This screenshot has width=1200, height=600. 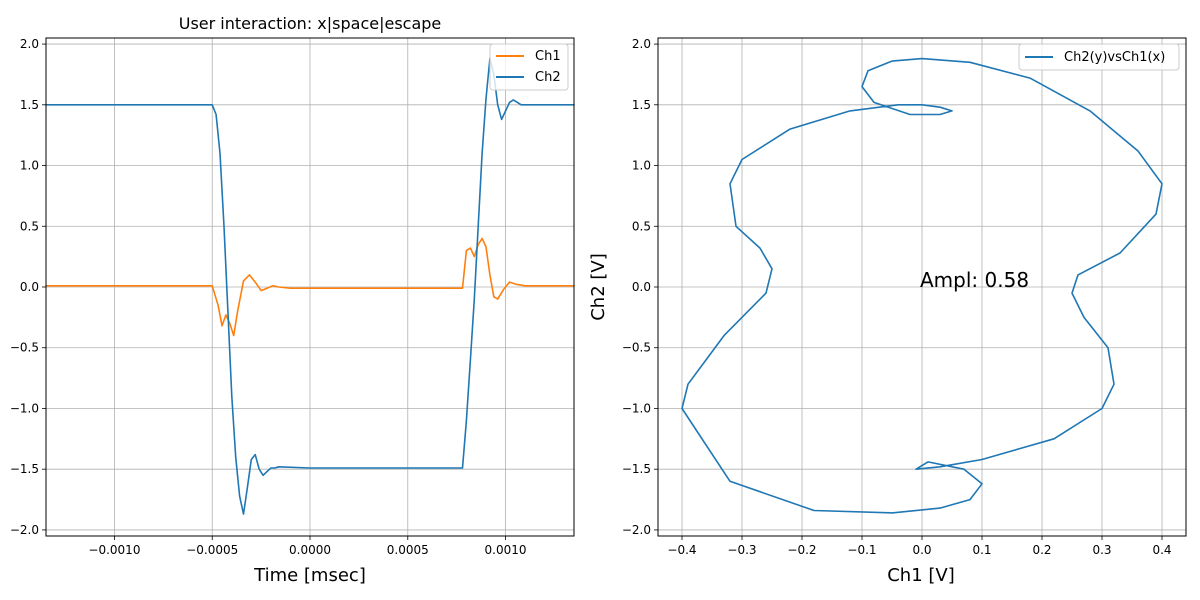 What do you see at coordinates (548, 56) in the screenshot?
I see `legend-label-ch1: Ch1` at bounding box center [548, 56].